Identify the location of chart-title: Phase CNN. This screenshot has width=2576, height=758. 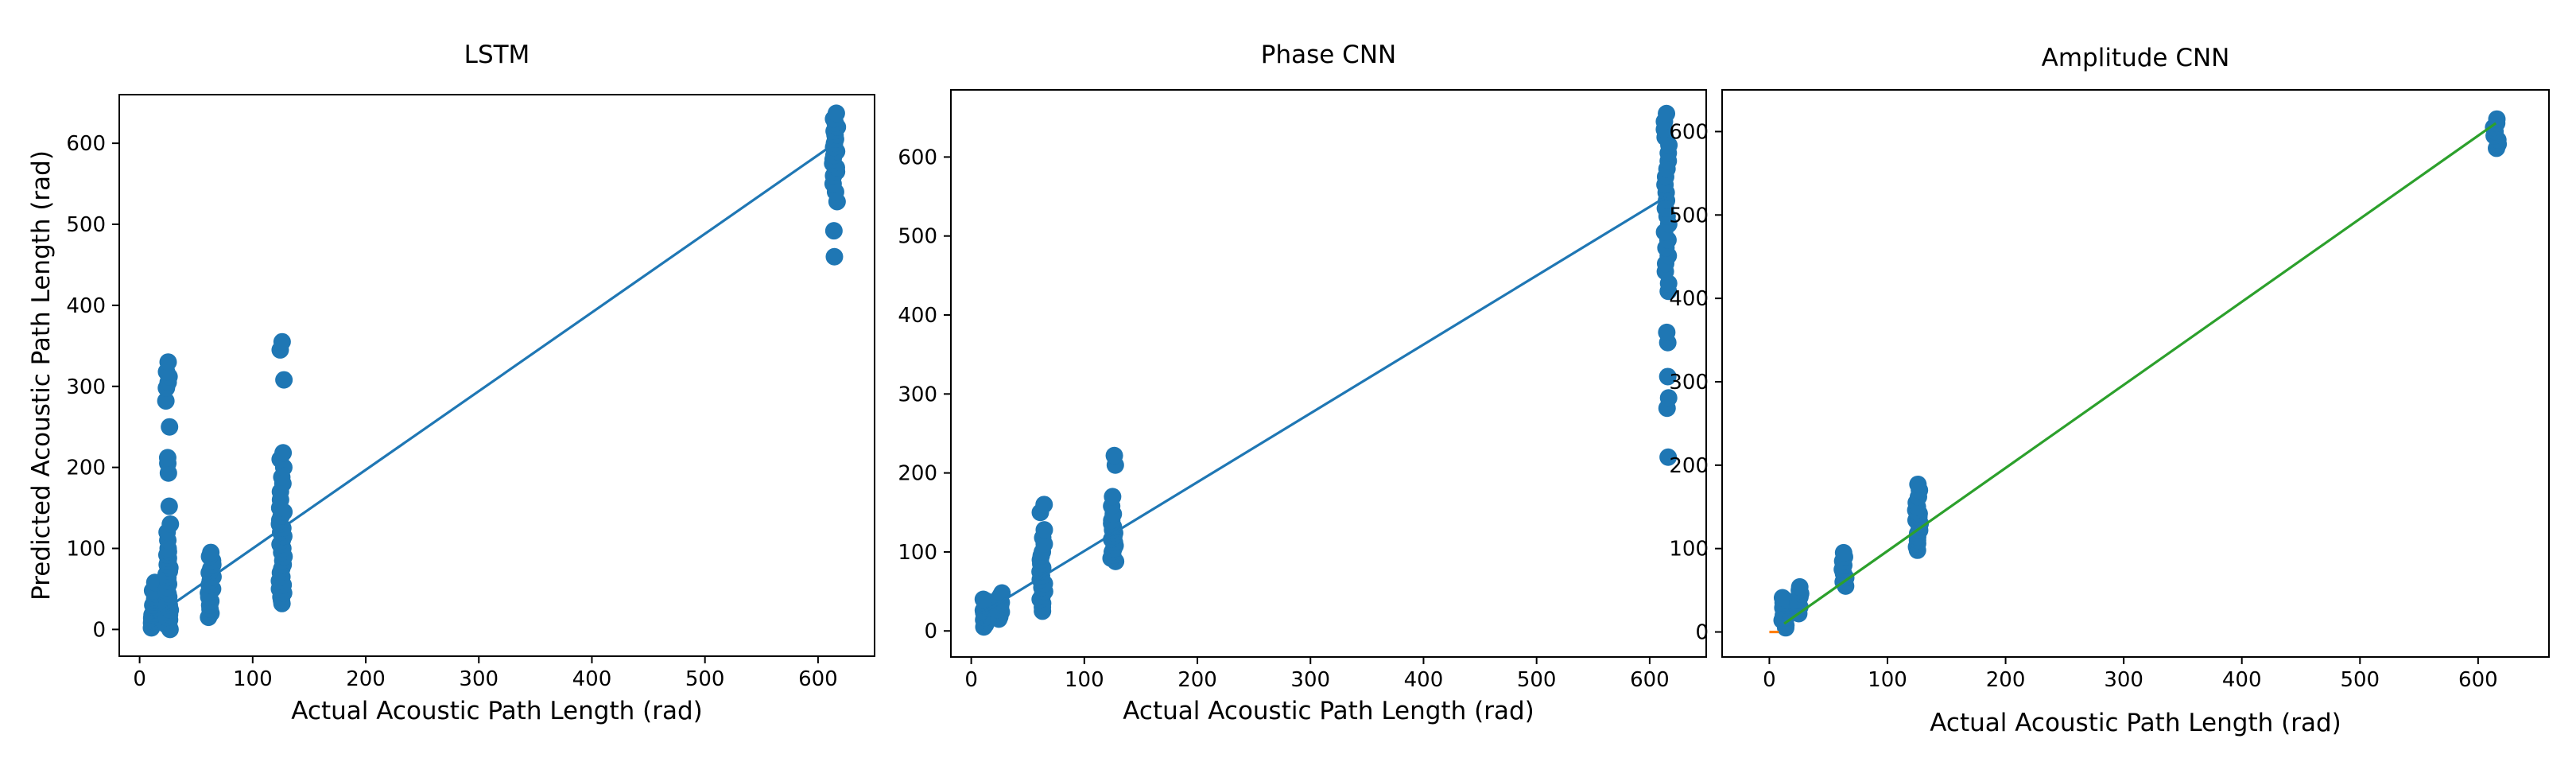
(1329, 55).